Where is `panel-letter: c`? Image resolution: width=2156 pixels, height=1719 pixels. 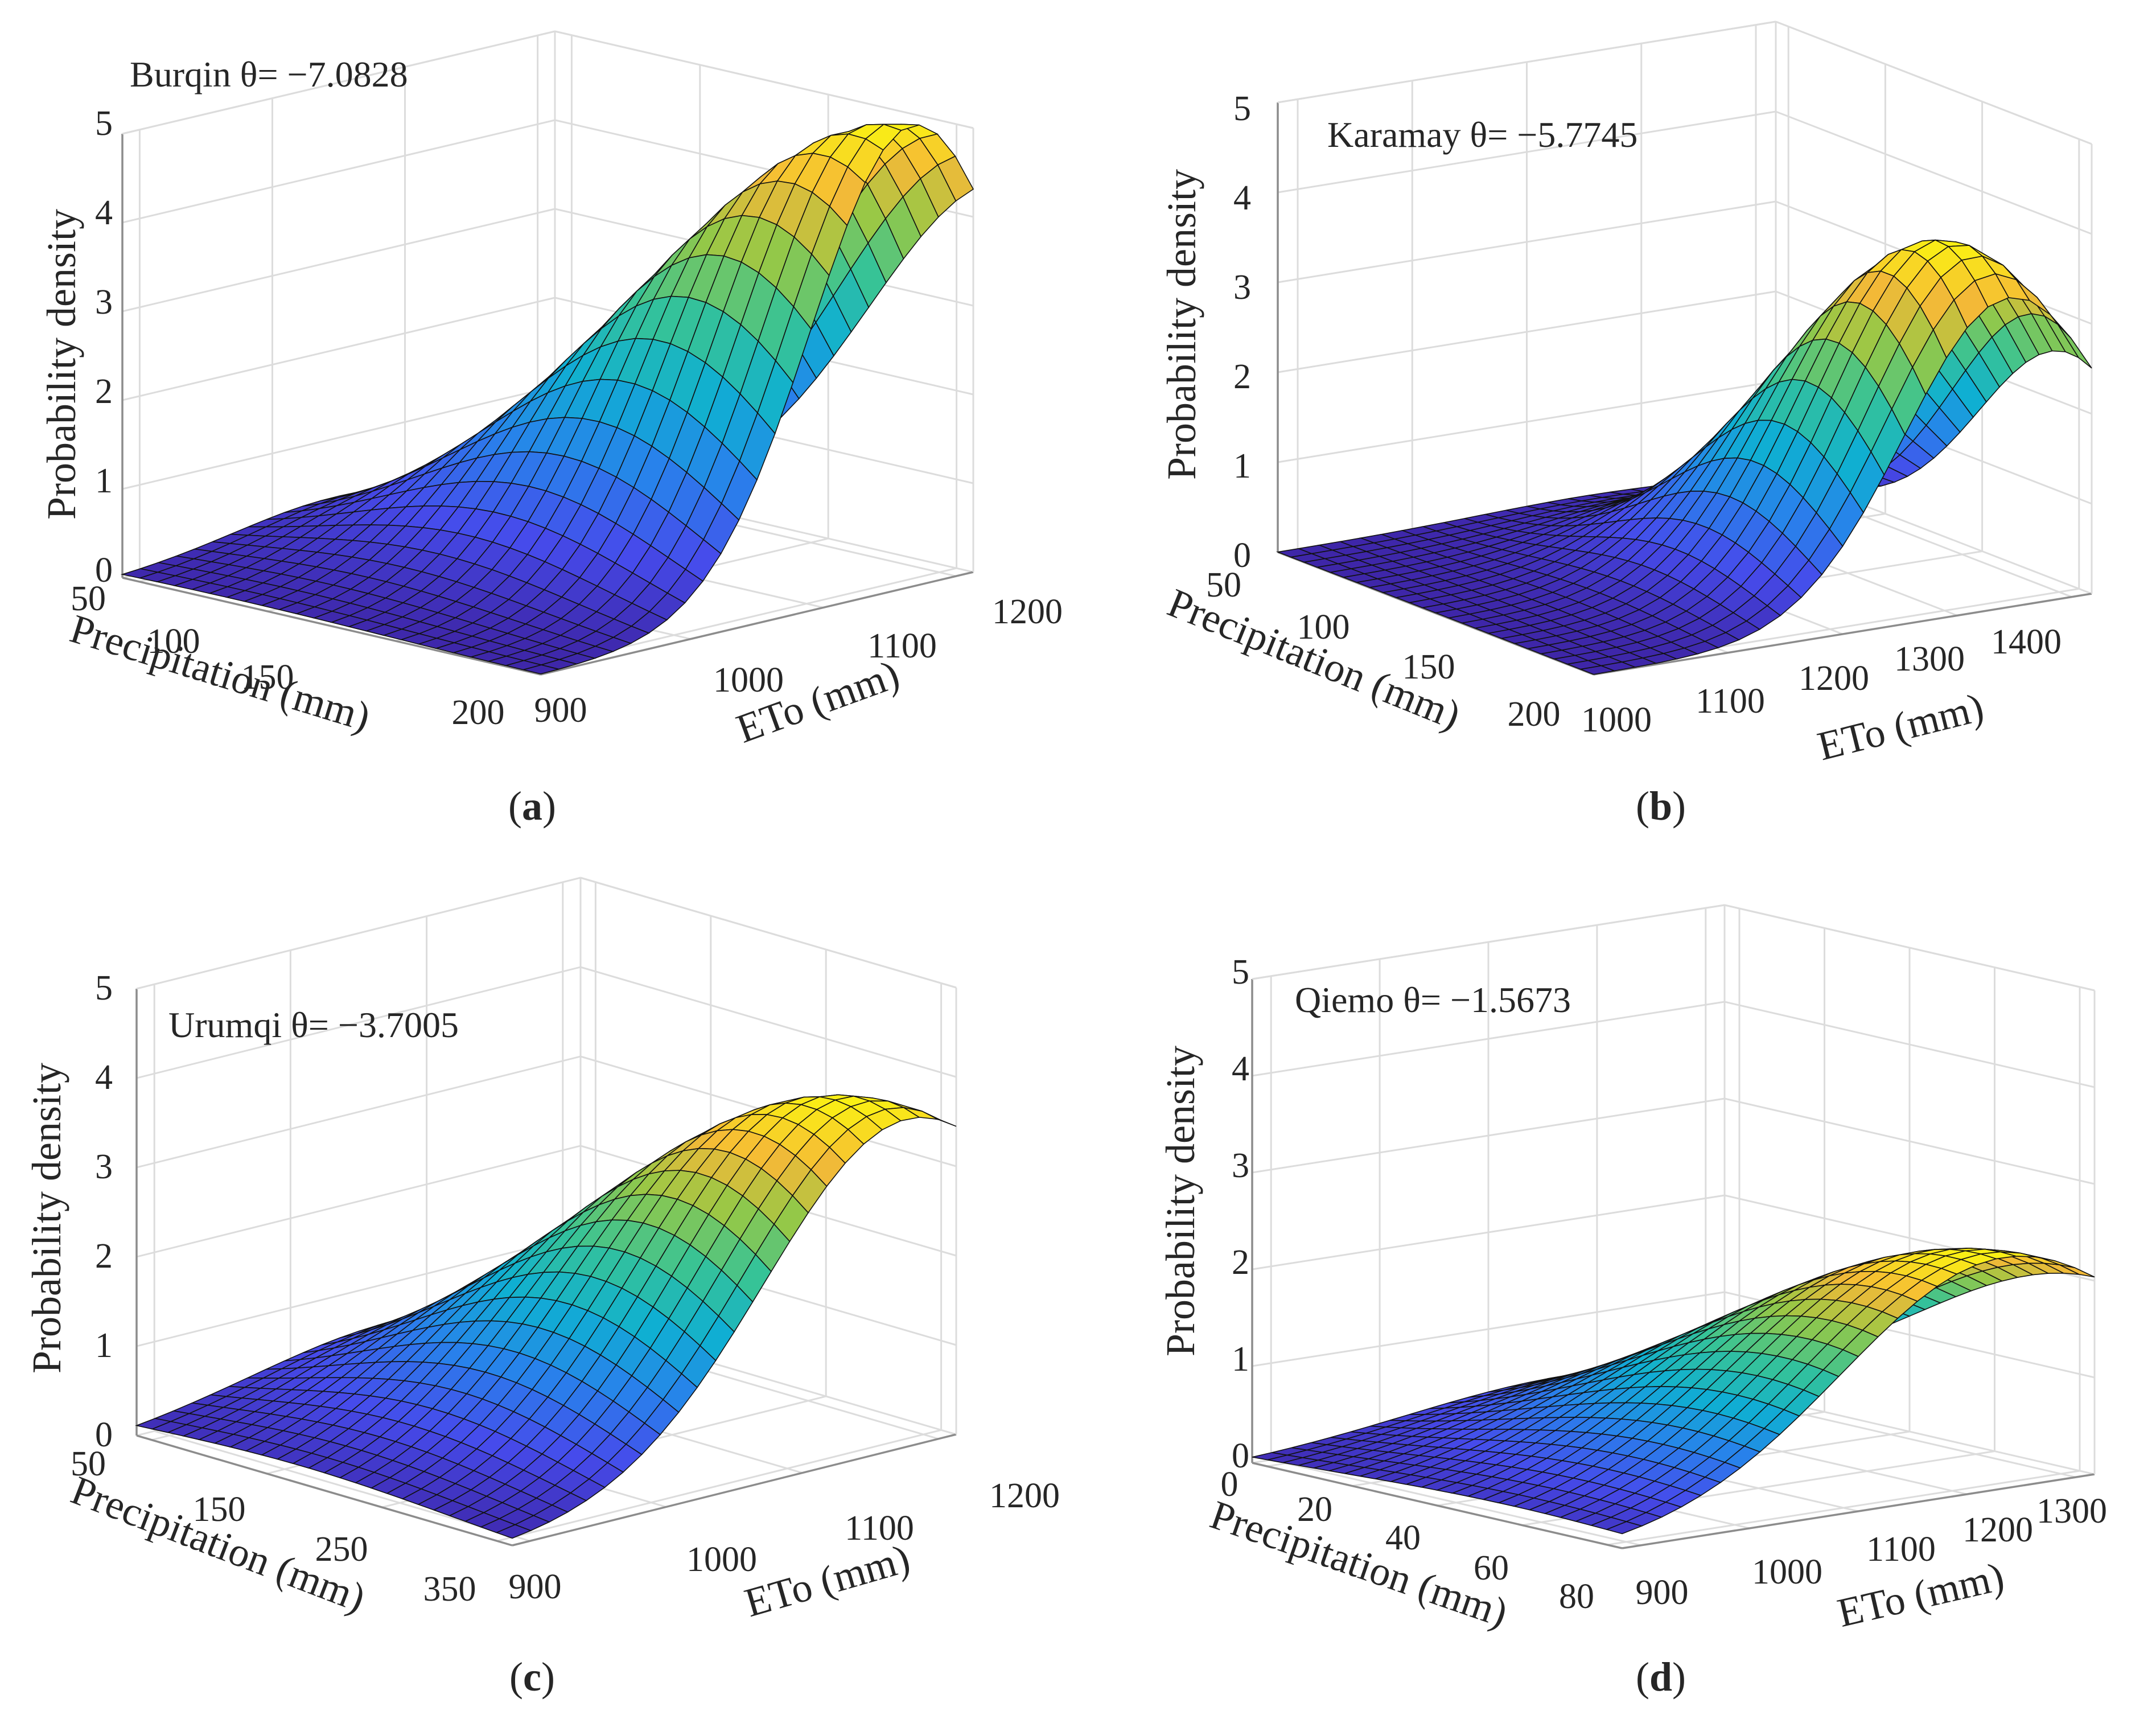 panel-letter: c is located at coordinates (532, 1677).